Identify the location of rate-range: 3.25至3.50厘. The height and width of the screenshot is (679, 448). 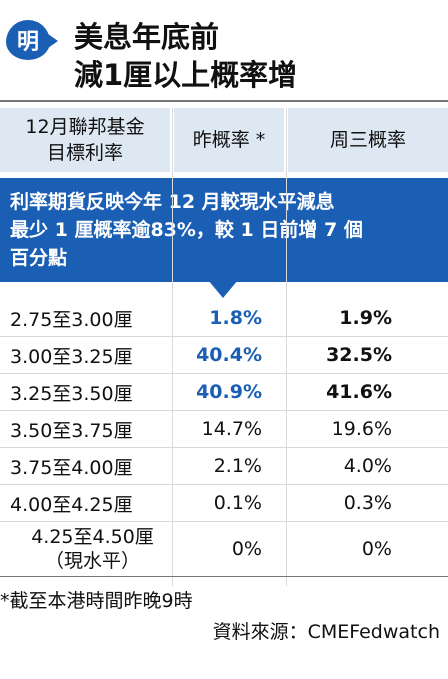
(71, 393).